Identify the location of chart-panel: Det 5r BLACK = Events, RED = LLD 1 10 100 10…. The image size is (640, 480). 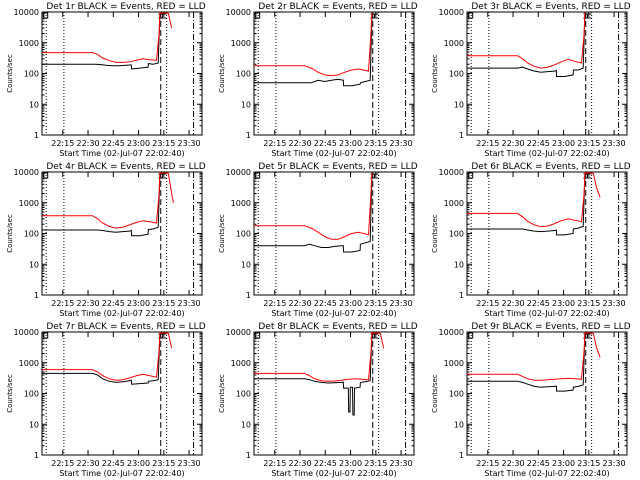
(318, 240).